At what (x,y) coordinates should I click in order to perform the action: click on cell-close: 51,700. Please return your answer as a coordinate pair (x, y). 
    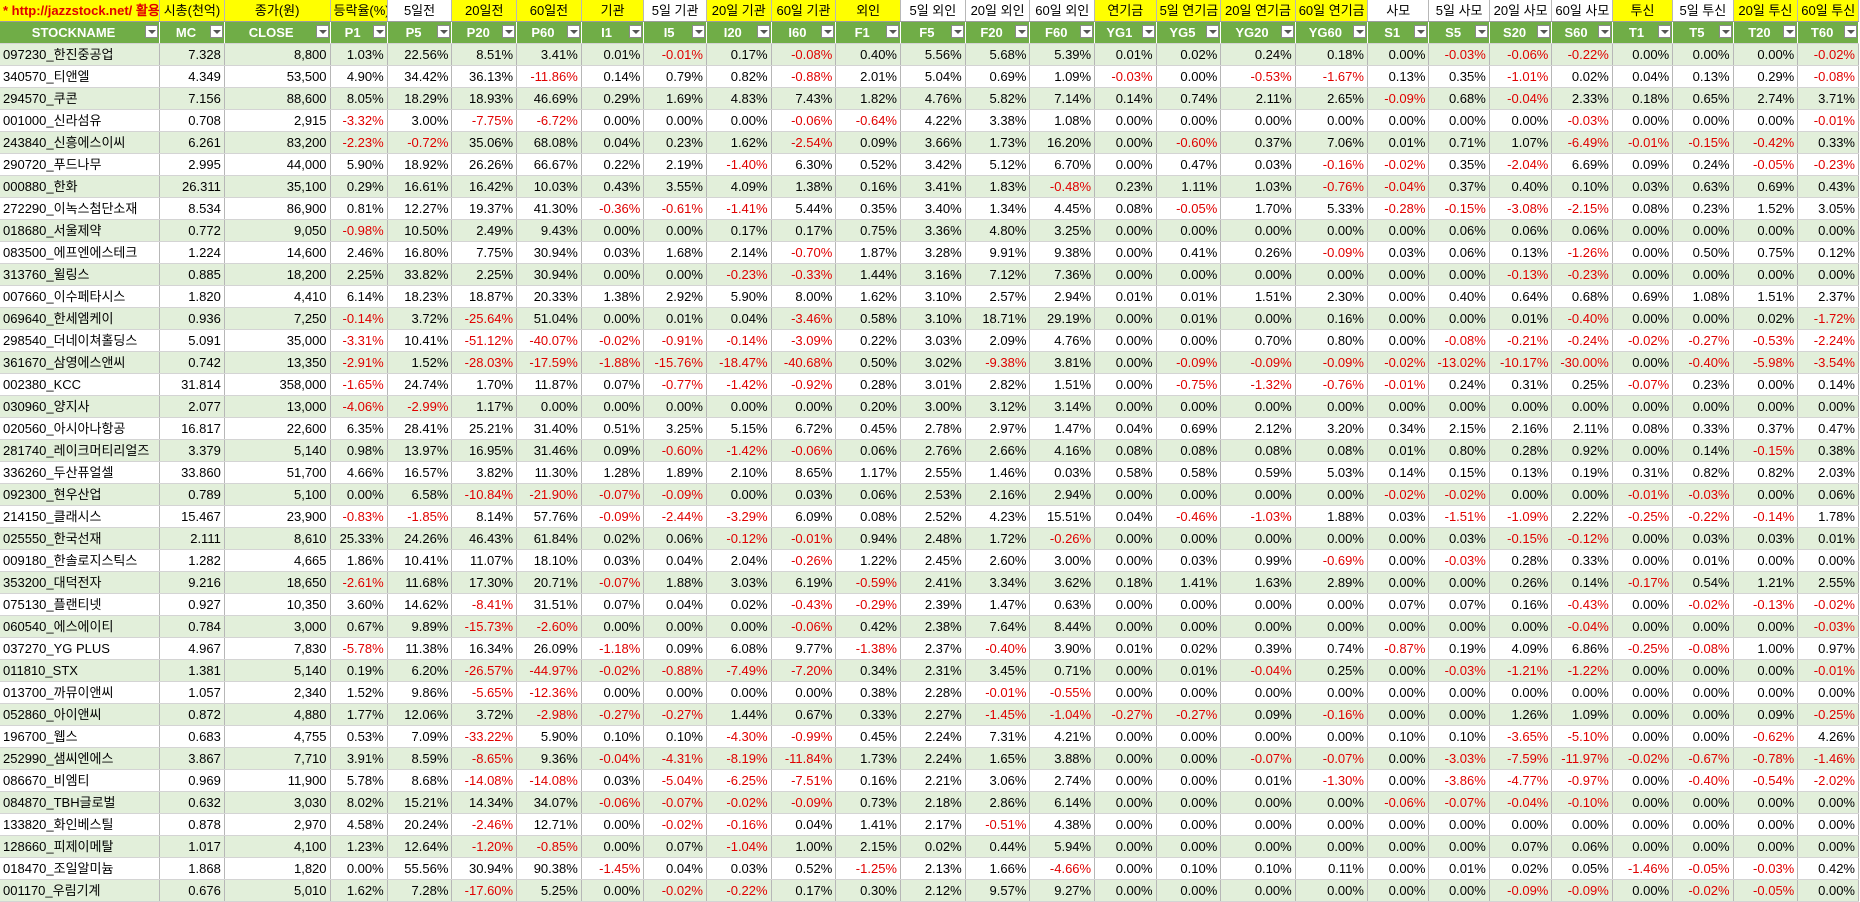
    Looking at the image, I should click on (277, 472).